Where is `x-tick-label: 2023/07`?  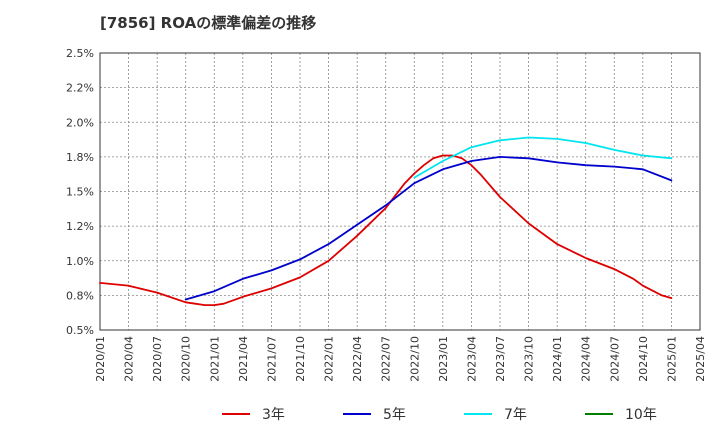
x-tick-label: 2023/07 is located at coordinates (500, 359).